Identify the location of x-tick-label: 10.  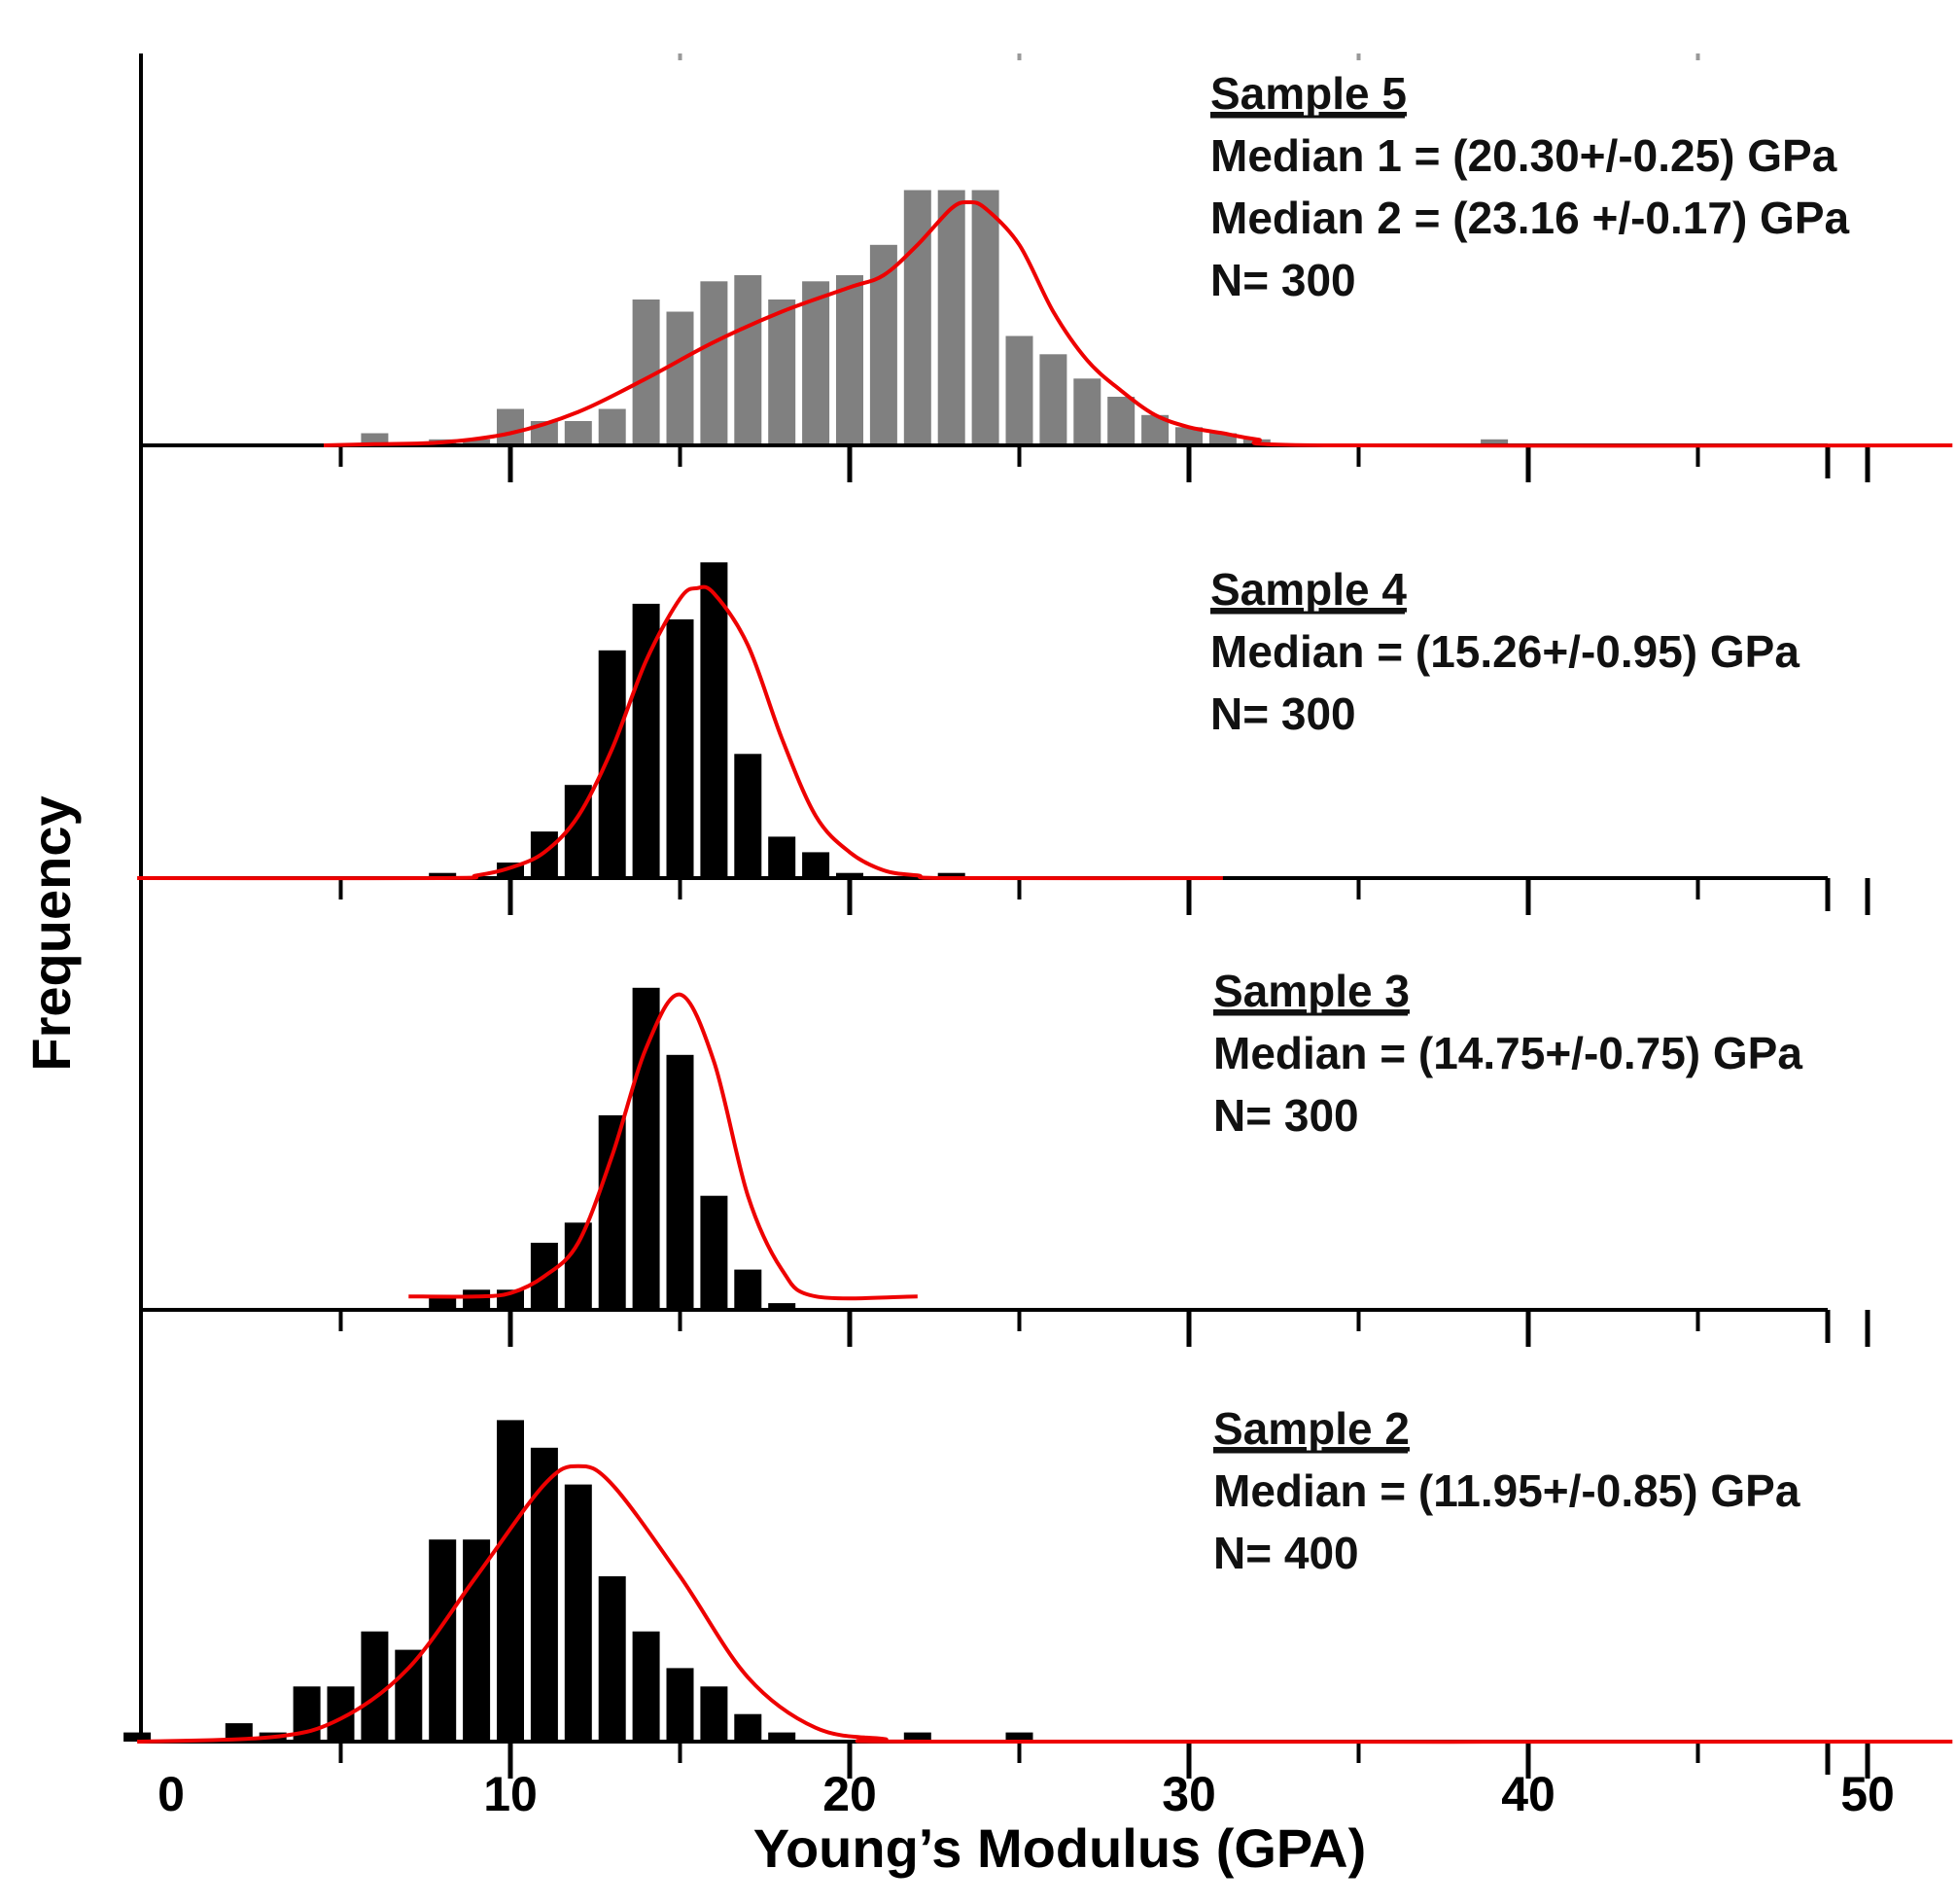
(510, 1794).